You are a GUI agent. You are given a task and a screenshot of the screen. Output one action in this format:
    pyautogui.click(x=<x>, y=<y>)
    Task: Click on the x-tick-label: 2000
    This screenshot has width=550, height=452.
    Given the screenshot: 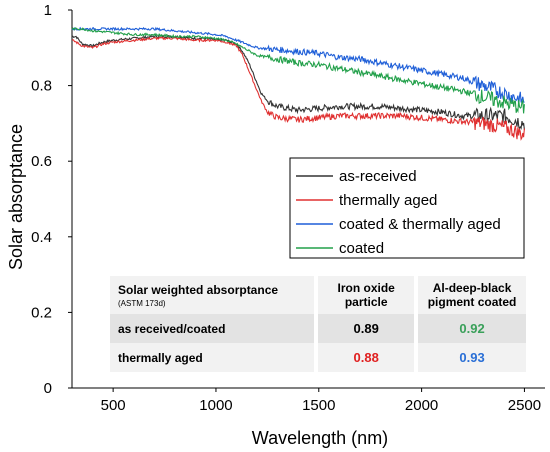 What is the action you would take?
    pyautogui.click(x=421, y=405)
    